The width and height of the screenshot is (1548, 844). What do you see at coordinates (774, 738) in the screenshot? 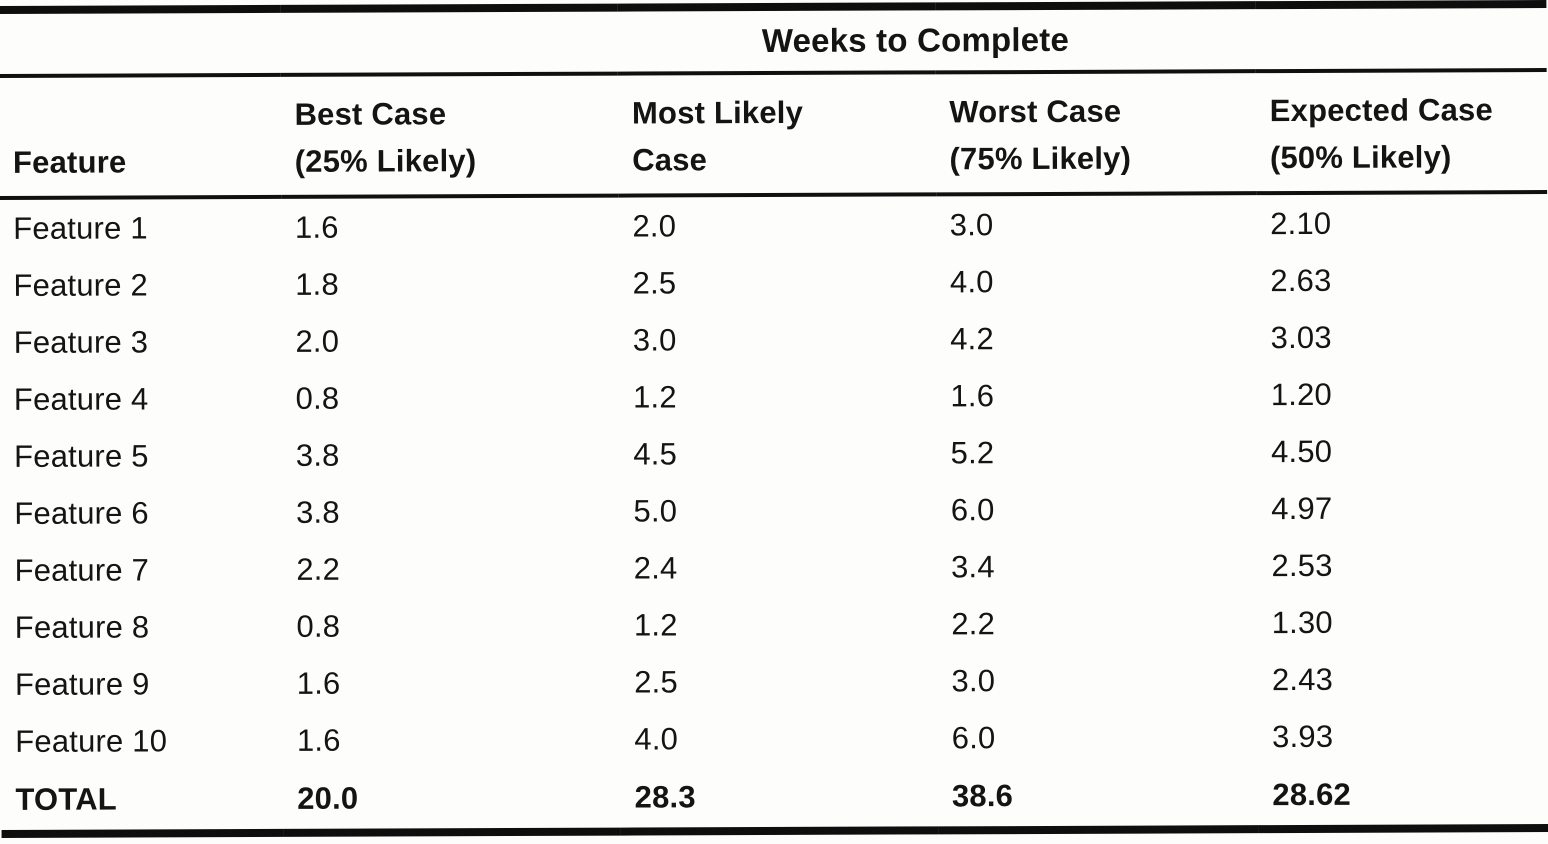
I see `table-row: Feature 10 1.6 4.0 6.0 3.93` at bounding box center [774, 738].